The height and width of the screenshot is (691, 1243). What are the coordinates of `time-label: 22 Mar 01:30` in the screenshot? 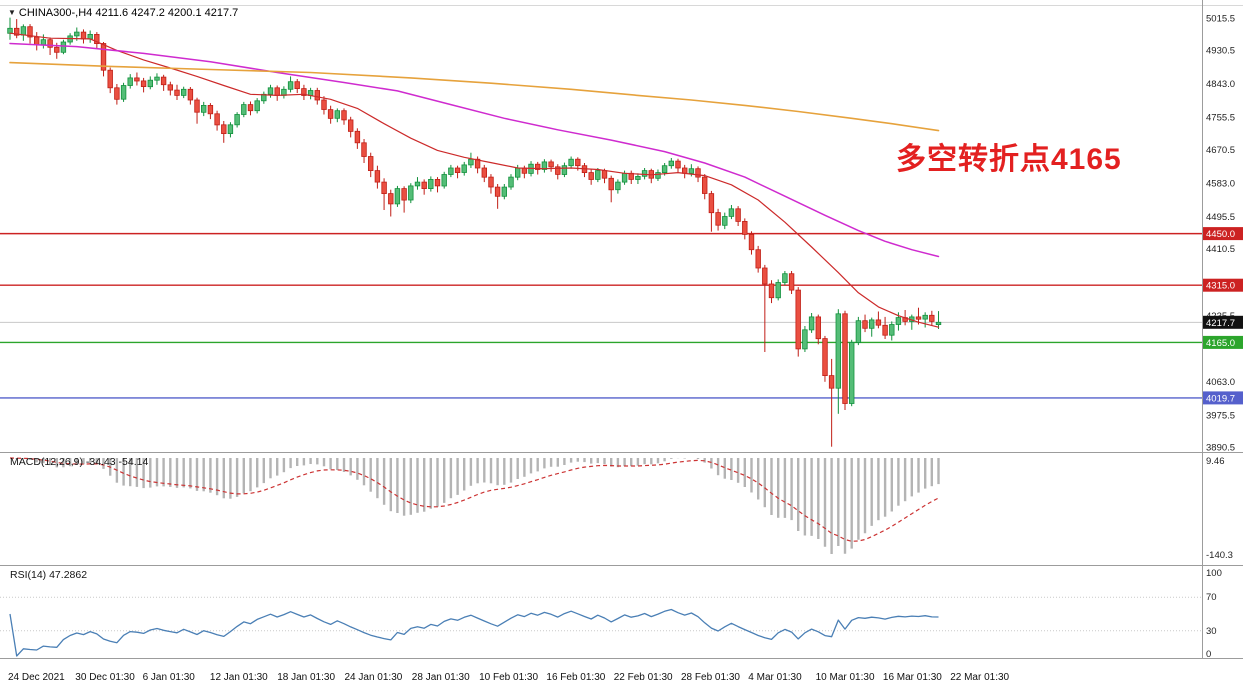 It's located at (979, 677).